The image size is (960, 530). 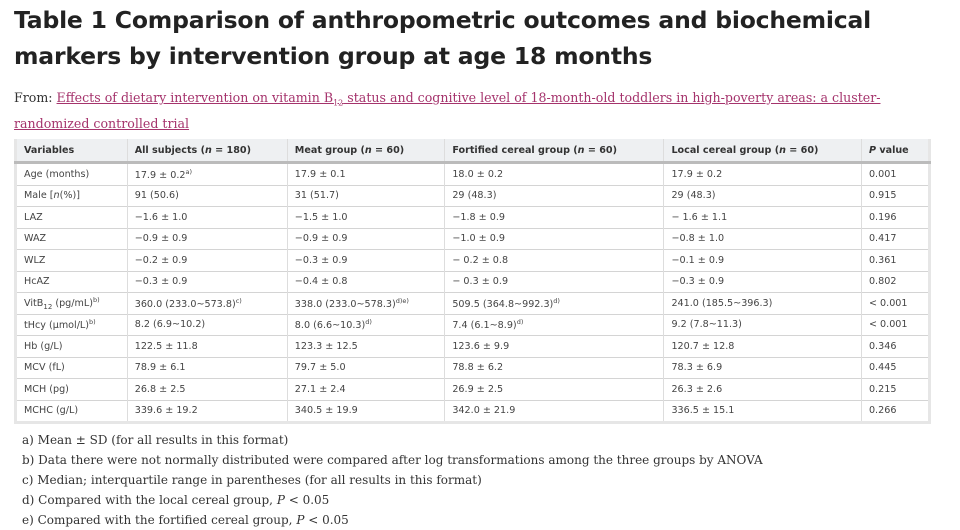 What do you see at coordinates (896, 151) in the screenshot?
I see `column-header: P value` at bounding box center [896, 151].